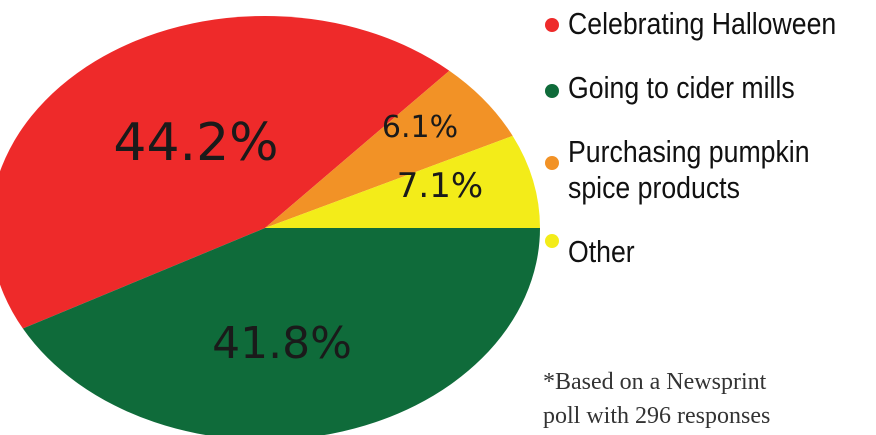 The width and height of the screenshot is (876, 435). What do you see at coordinates (654, 187) in the screenshot?
I see `legend-label-line-2: spice products` at bounding box center [654, 187].